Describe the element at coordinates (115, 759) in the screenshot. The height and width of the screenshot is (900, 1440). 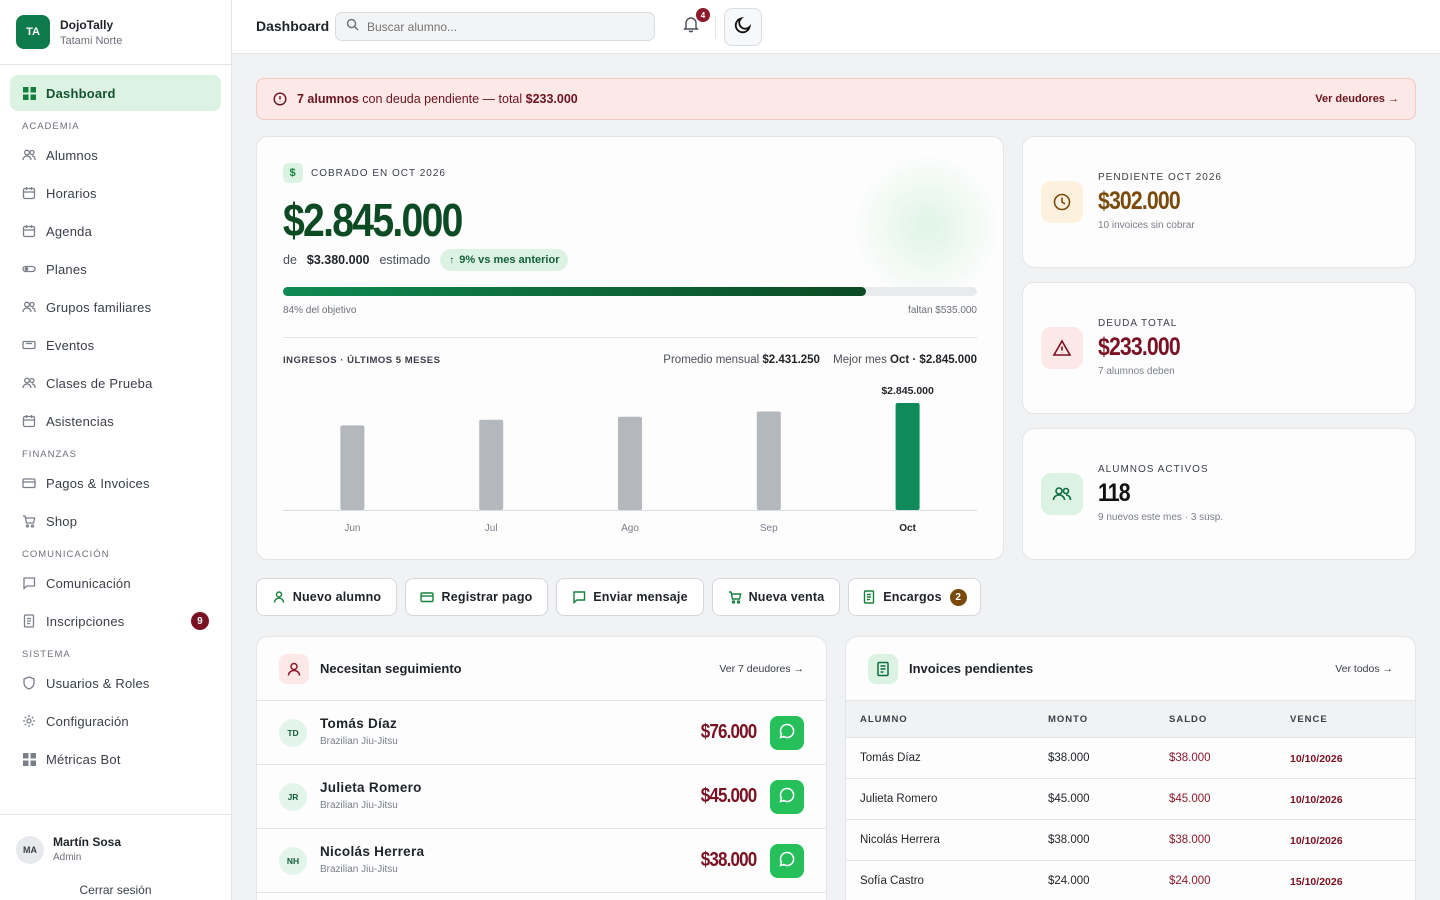
I see `sidebar-item-metricas-bot: Métricas Bot` at that location.